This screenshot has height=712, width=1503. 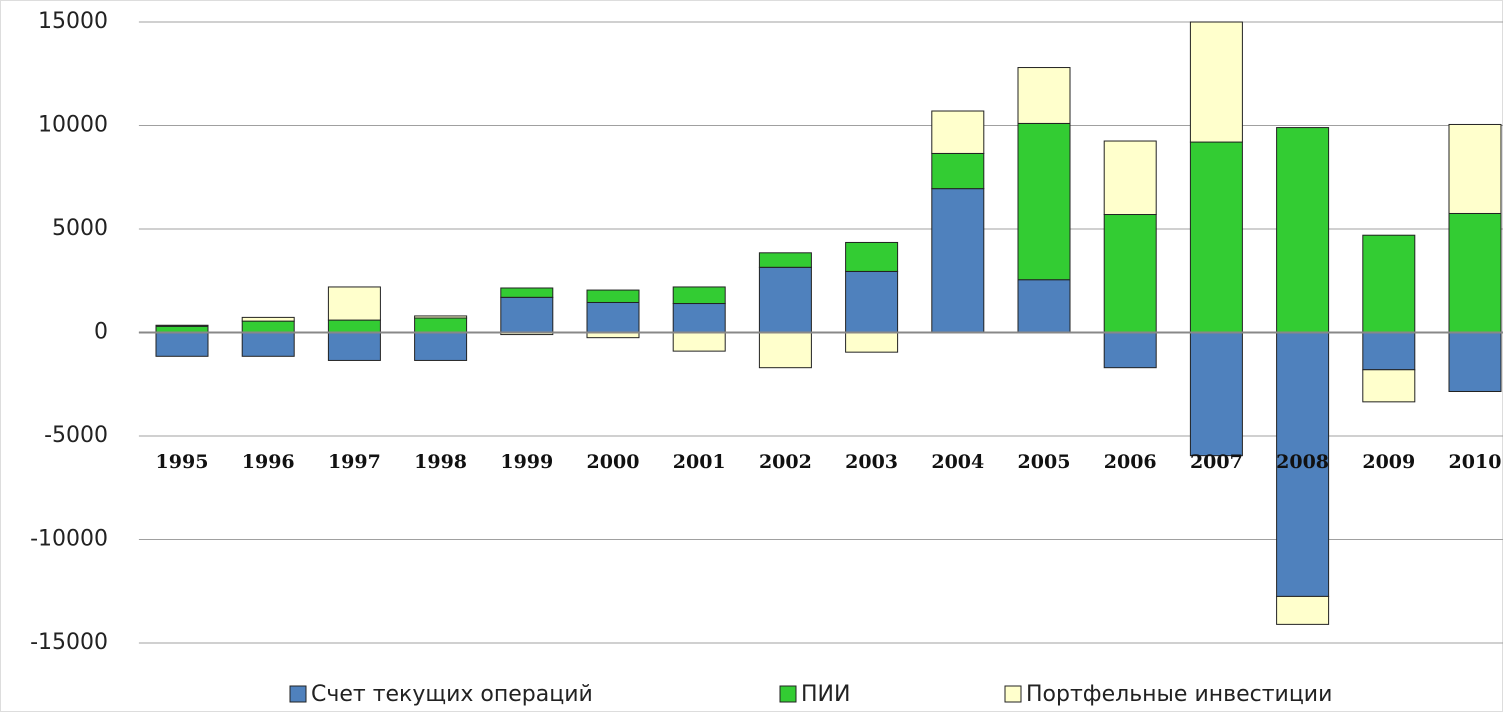 I want to click on y-tick-label: 15000, so click(x=73, y=21).